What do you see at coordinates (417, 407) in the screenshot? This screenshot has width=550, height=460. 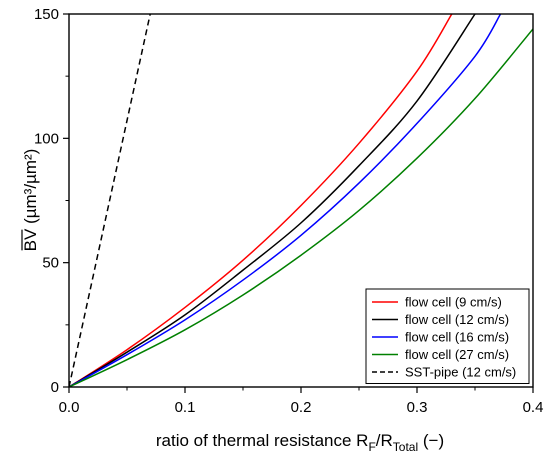 I see `x-tick-label: 0.3` at bounding box center [417, 407].